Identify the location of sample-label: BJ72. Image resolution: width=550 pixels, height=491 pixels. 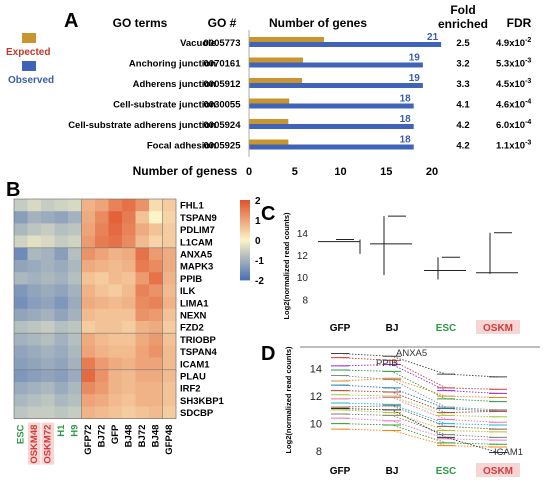
(142, 436).